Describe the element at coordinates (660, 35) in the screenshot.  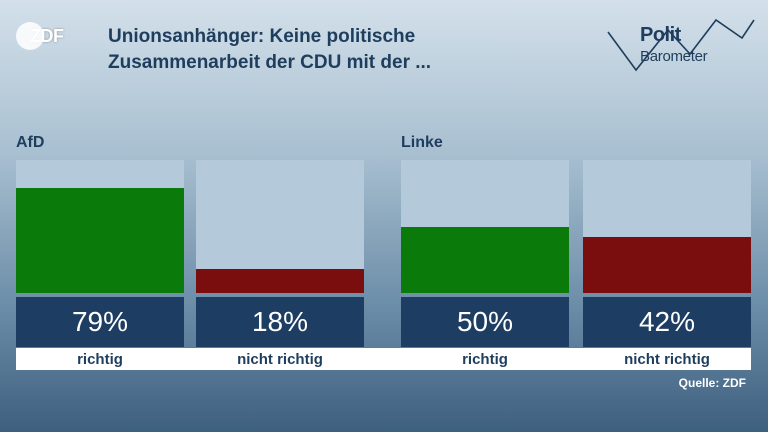
I see `politbarometer-logo-line-1: Polit` at that location.